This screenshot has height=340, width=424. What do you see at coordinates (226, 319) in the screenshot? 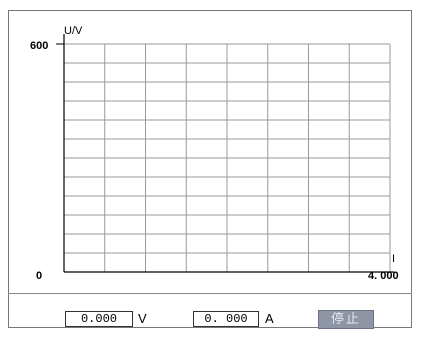
I see `current-readout: 0. 000` at bounding box center [226, 319].